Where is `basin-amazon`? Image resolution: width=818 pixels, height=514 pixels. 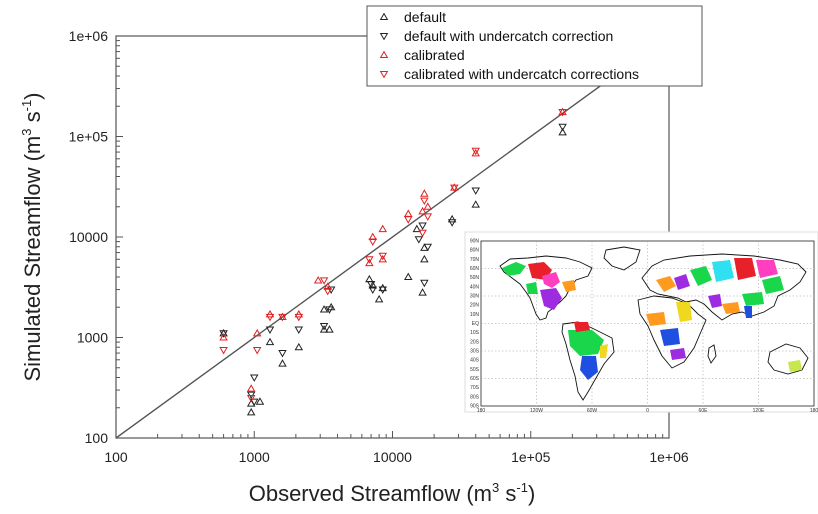
basin-amazon is located at coordinates (586, 343).